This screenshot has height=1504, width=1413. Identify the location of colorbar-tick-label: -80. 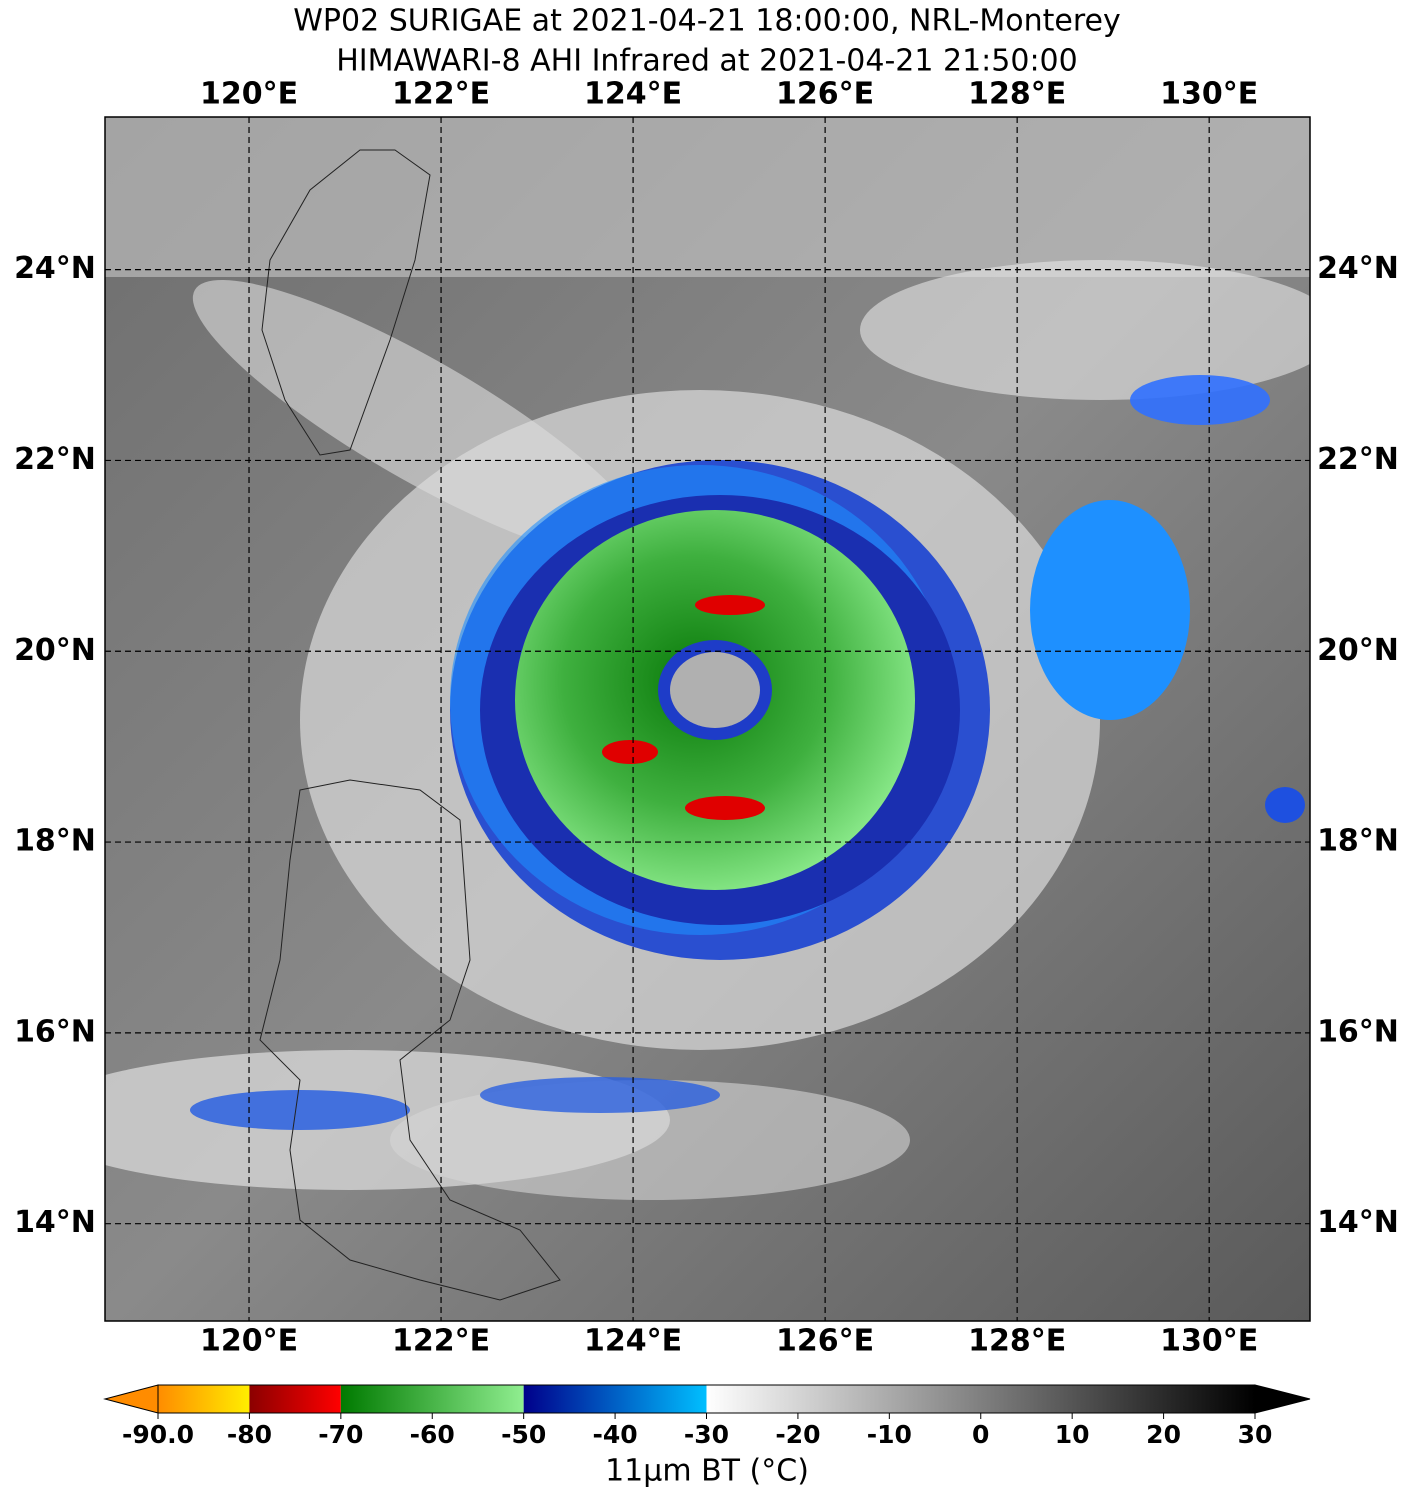
(249, 1434).